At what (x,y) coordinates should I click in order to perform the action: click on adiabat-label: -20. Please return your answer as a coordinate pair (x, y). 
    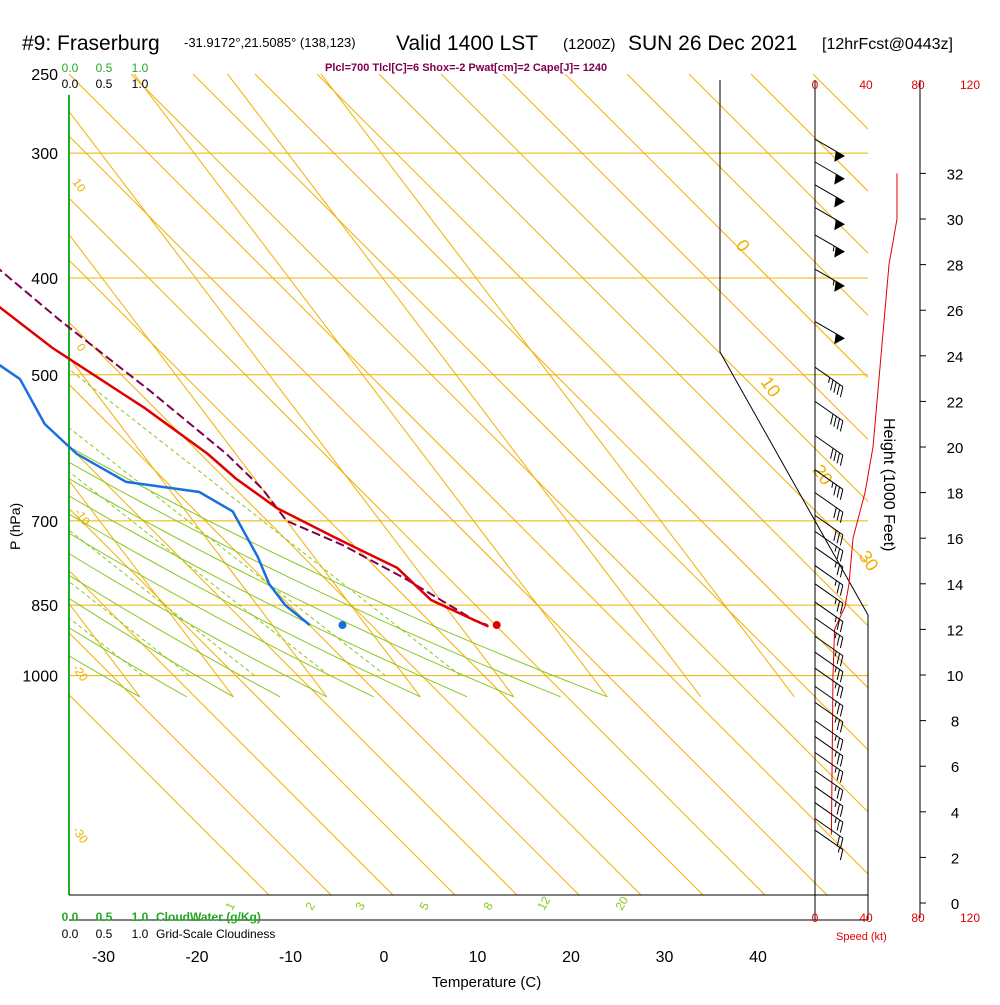
    Looking at the image, I should click on (81, 673).